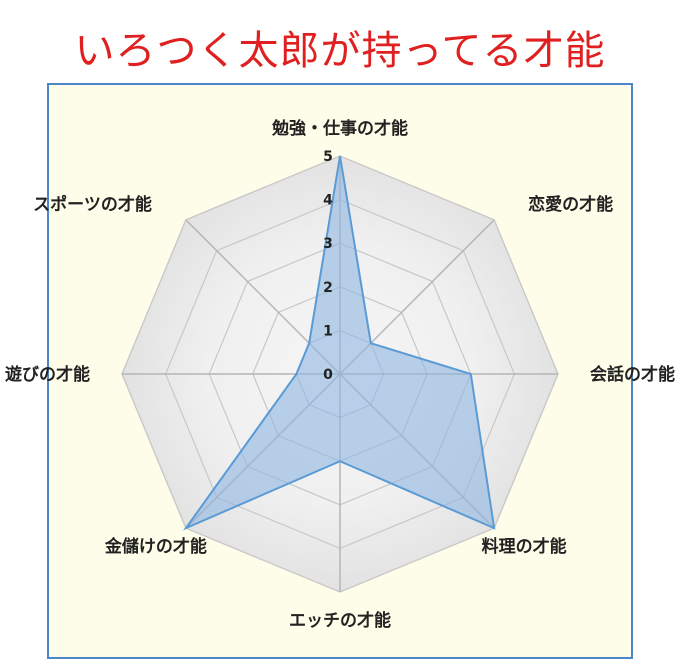  I want to click on radar-category-label: 恋愛の才能, so click(570, 204).